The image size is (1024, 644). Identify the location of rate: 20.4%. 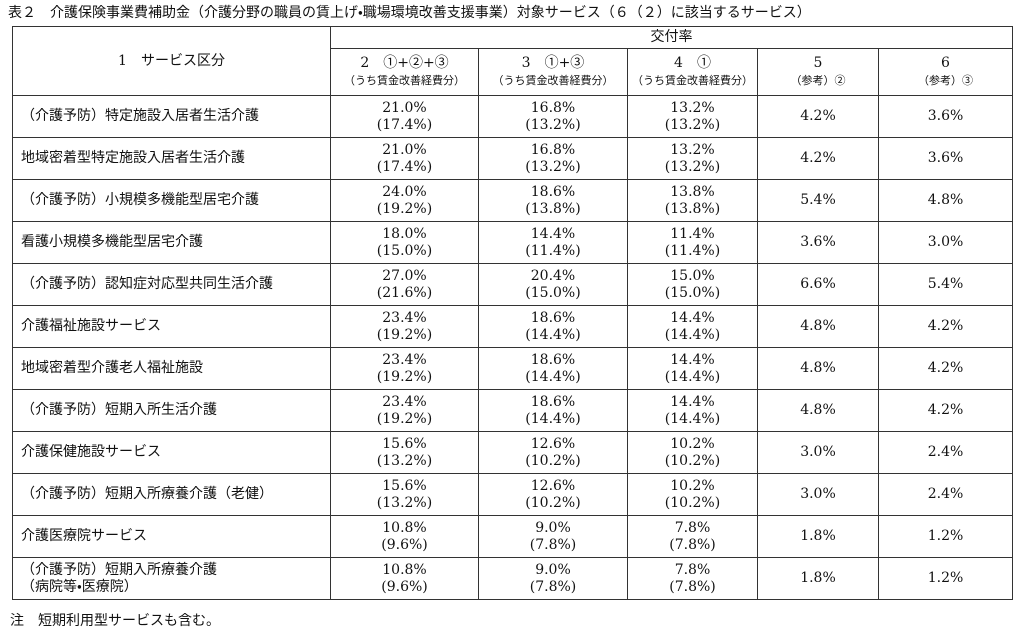
(553, 275).